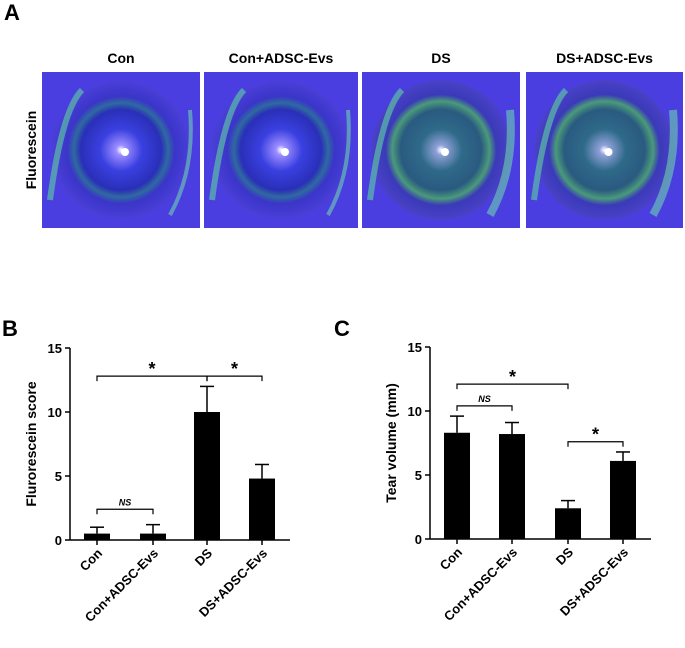 Image resolution: width=685 pixels, height=648 pixels. I want to click on panel-label: A, so click(12, 12).